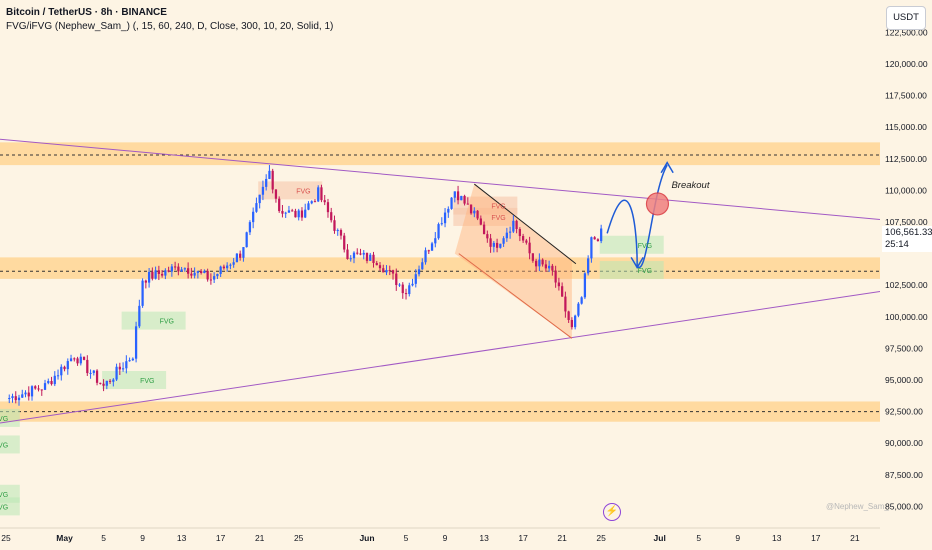 This screenshot has width=932, height=550. What do you see at coordinates (690, 185) in the screenshot?
I see `breakout-label: Breakout` at bounding box center [690, 185].